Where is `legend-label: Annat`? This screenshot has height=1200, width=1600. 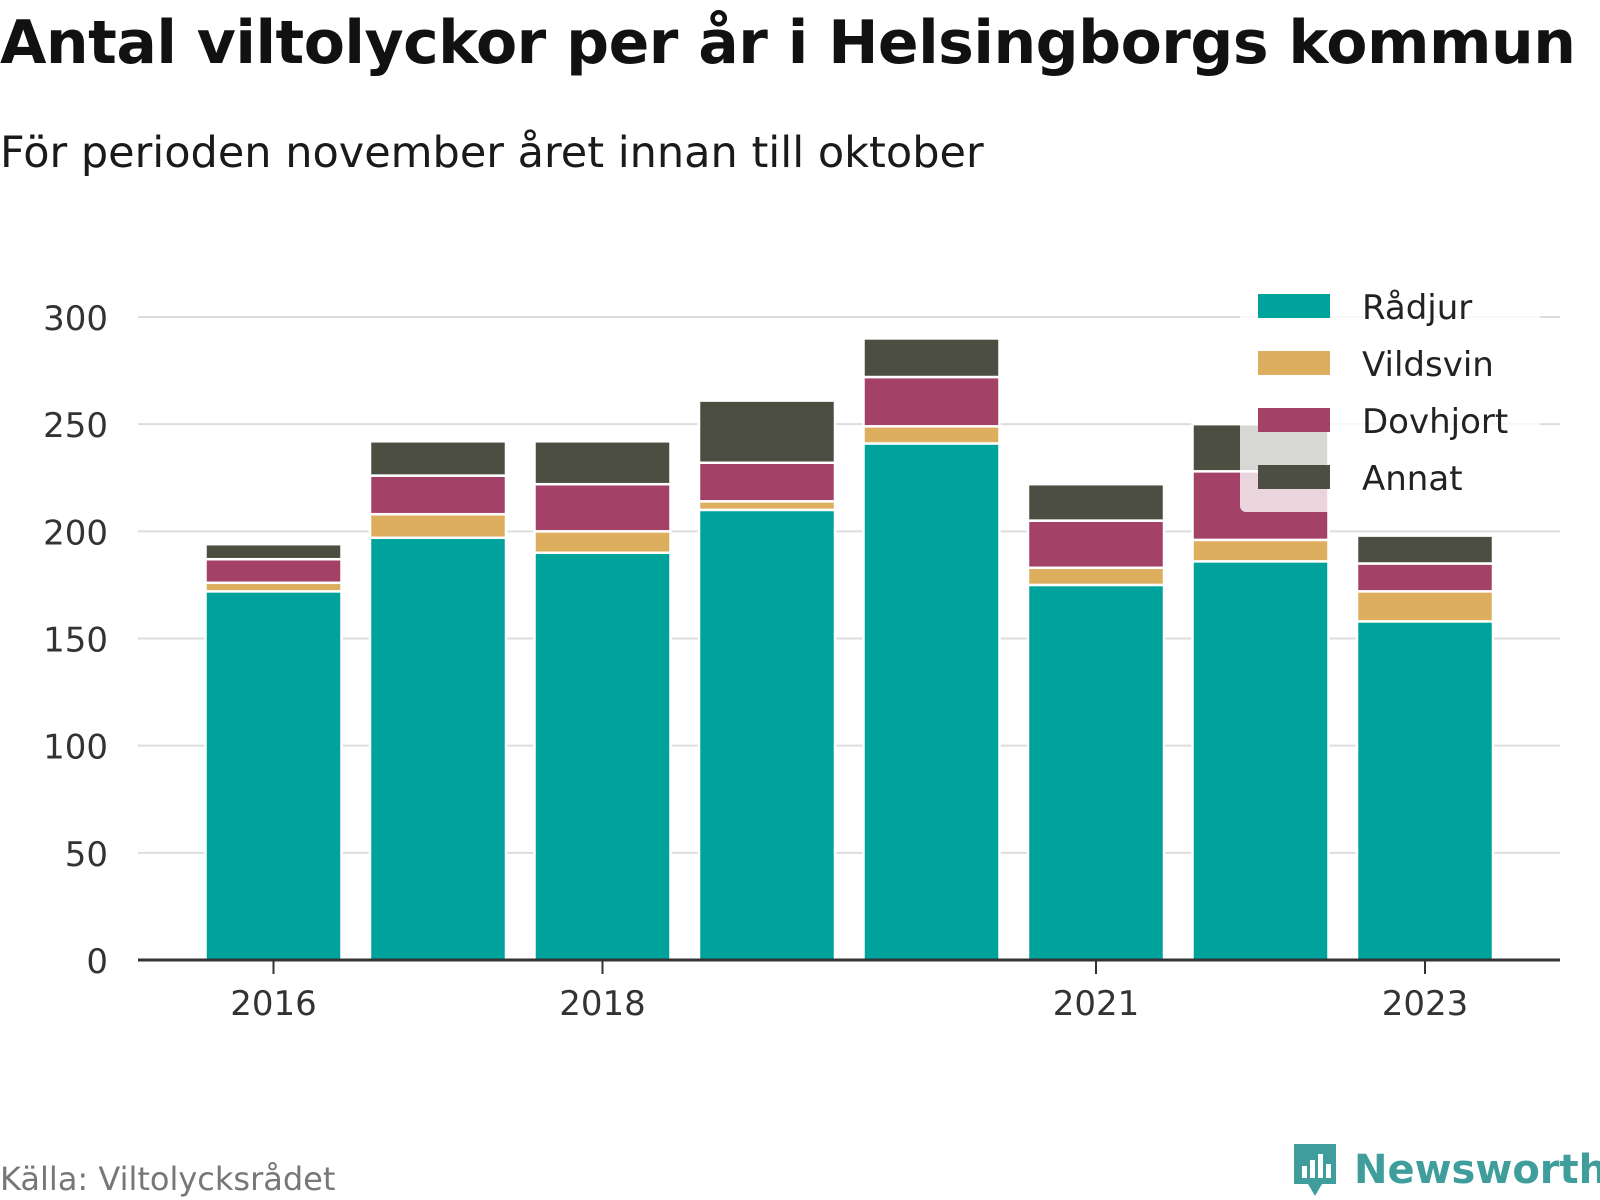 legend-label: Annat is located at coordinates (1412, 479).